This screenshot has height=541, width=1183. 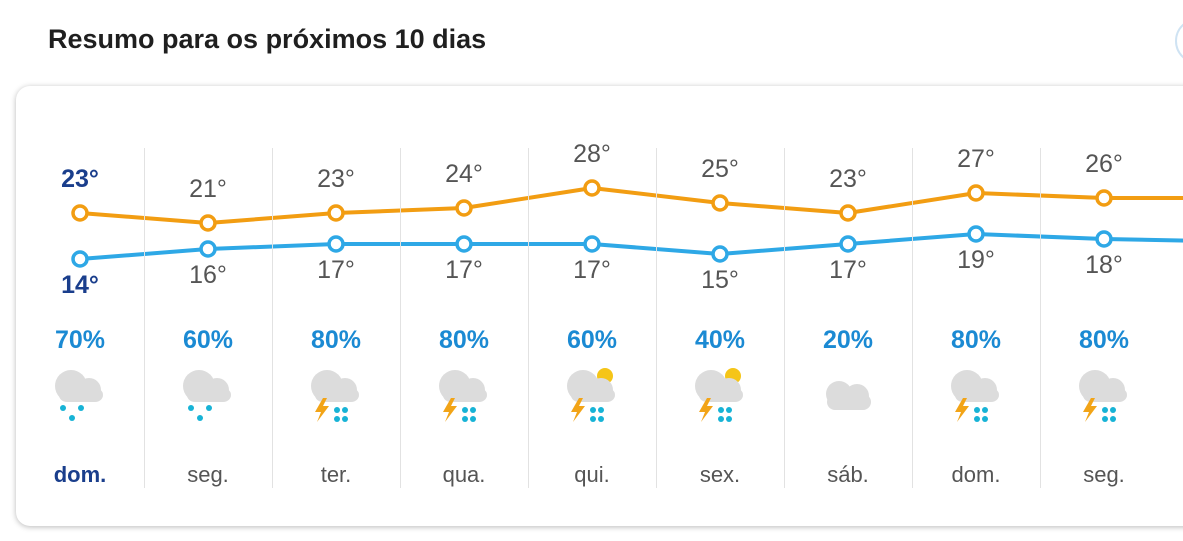 I want to click on day-label: qui., so click(x=592, y=474).